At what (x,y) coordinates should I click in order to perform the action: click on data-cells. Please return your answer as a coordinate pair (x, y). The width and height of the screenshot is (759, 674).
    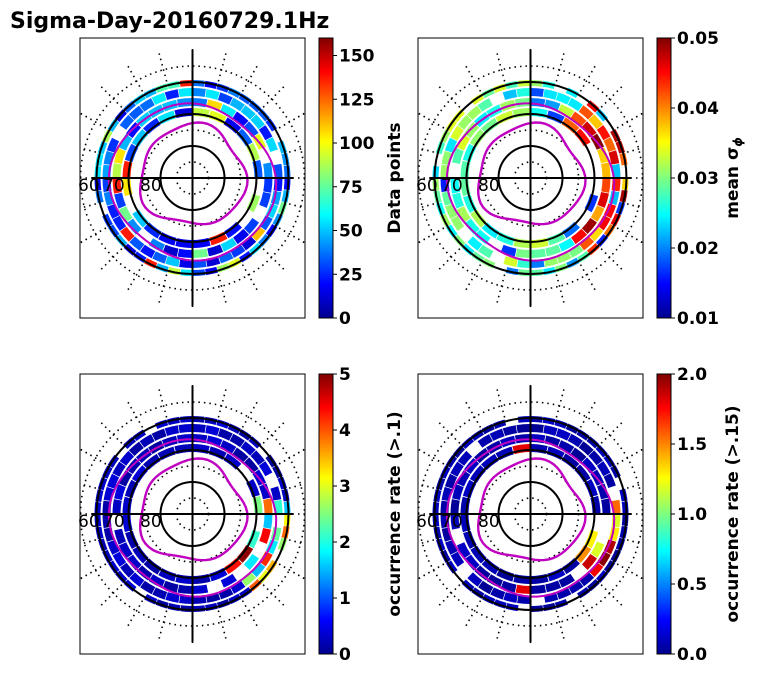
    Looking at the image, I should click on (530, 178).